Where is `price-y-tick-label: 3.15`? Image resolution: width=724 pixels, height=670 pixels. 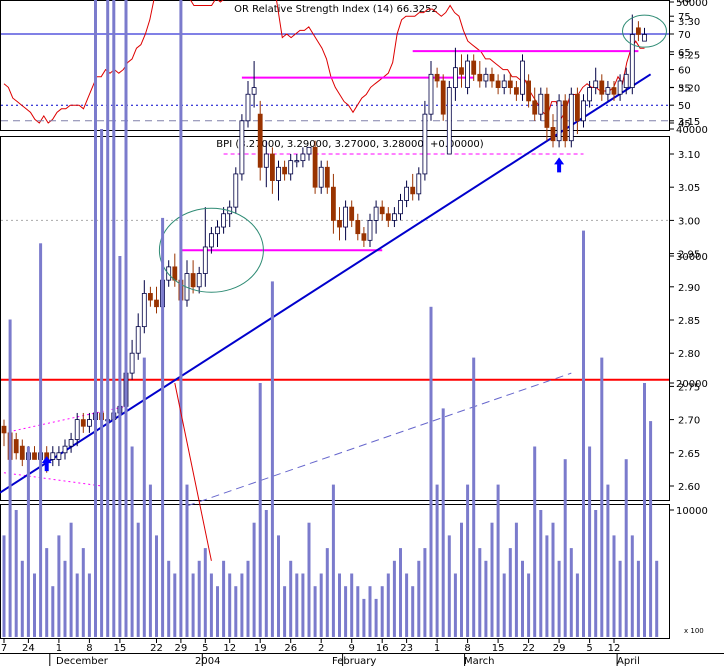 price-y-tick-label: 3.15 is located at coordinates (689, 122).